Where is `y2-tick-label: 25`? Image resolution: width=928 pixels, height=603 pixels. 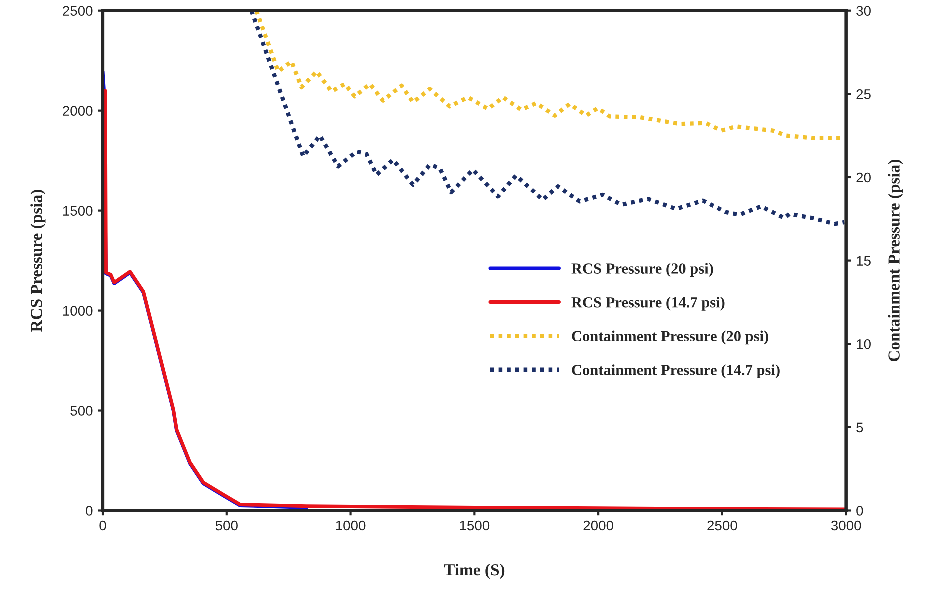 y2-tick-label: 25 is located at coordinates (863, 95).